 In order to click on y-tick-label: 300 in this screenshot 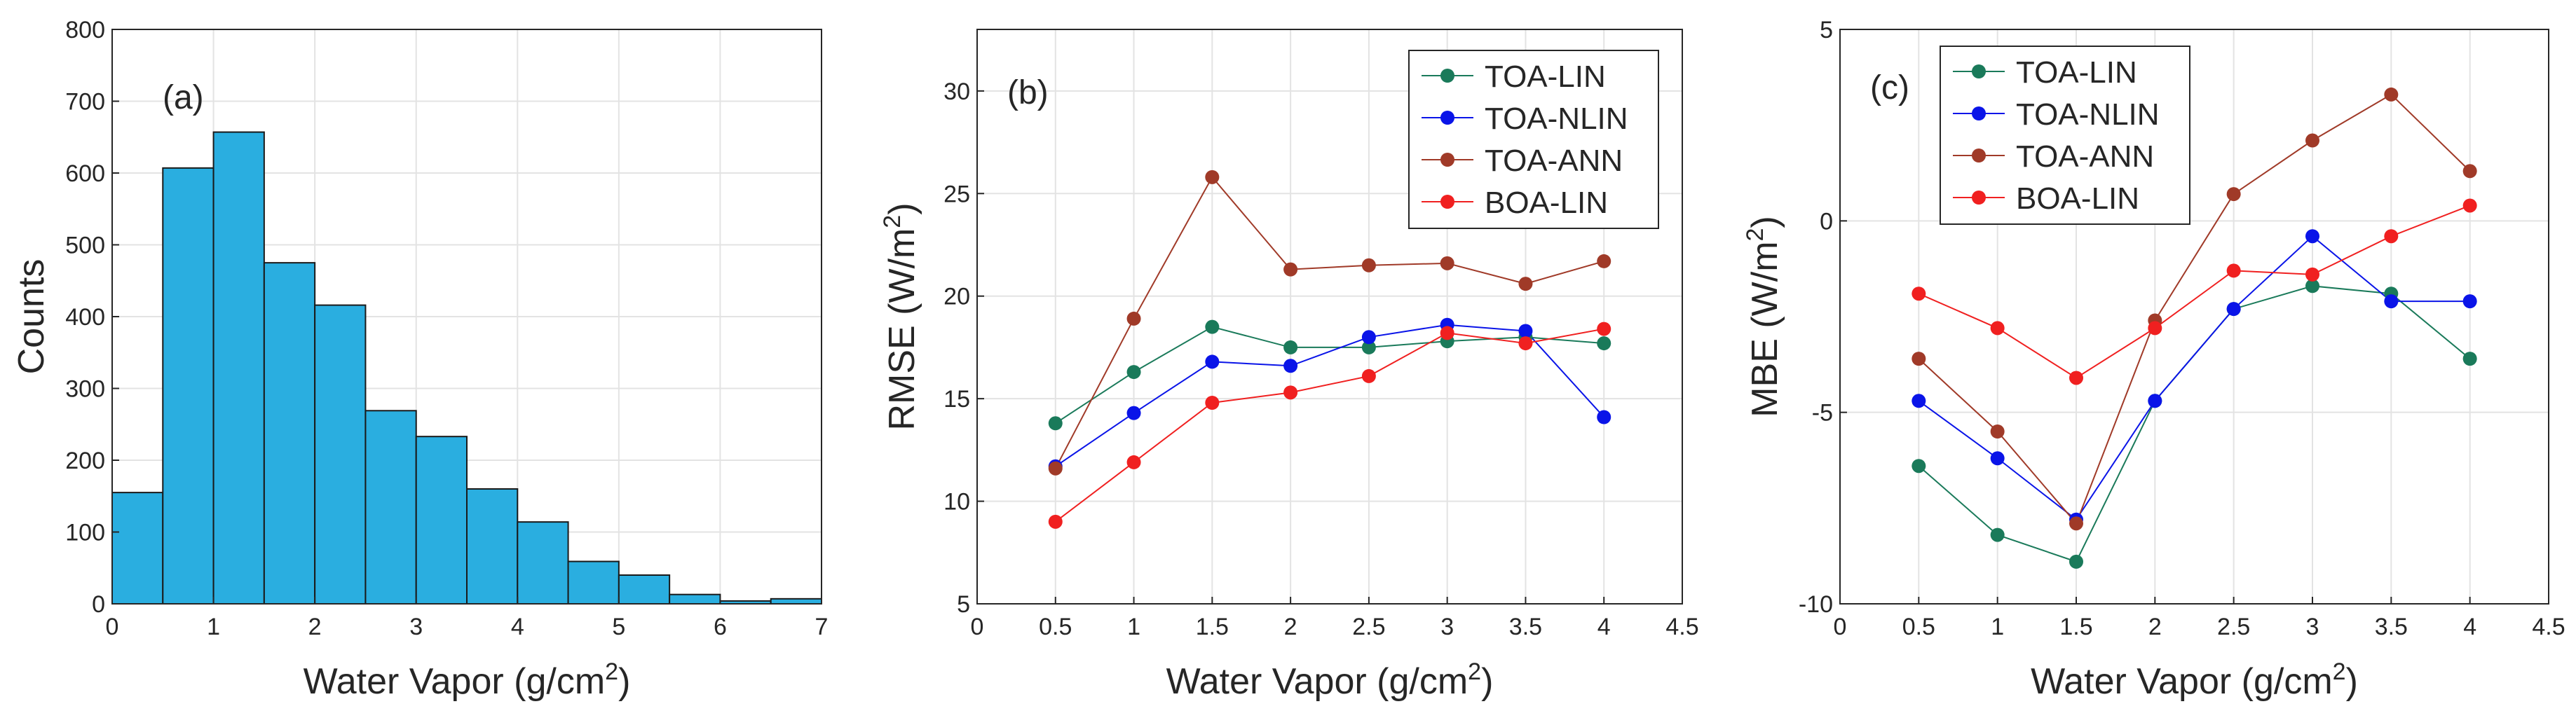, I will do `click(85, 389)`.